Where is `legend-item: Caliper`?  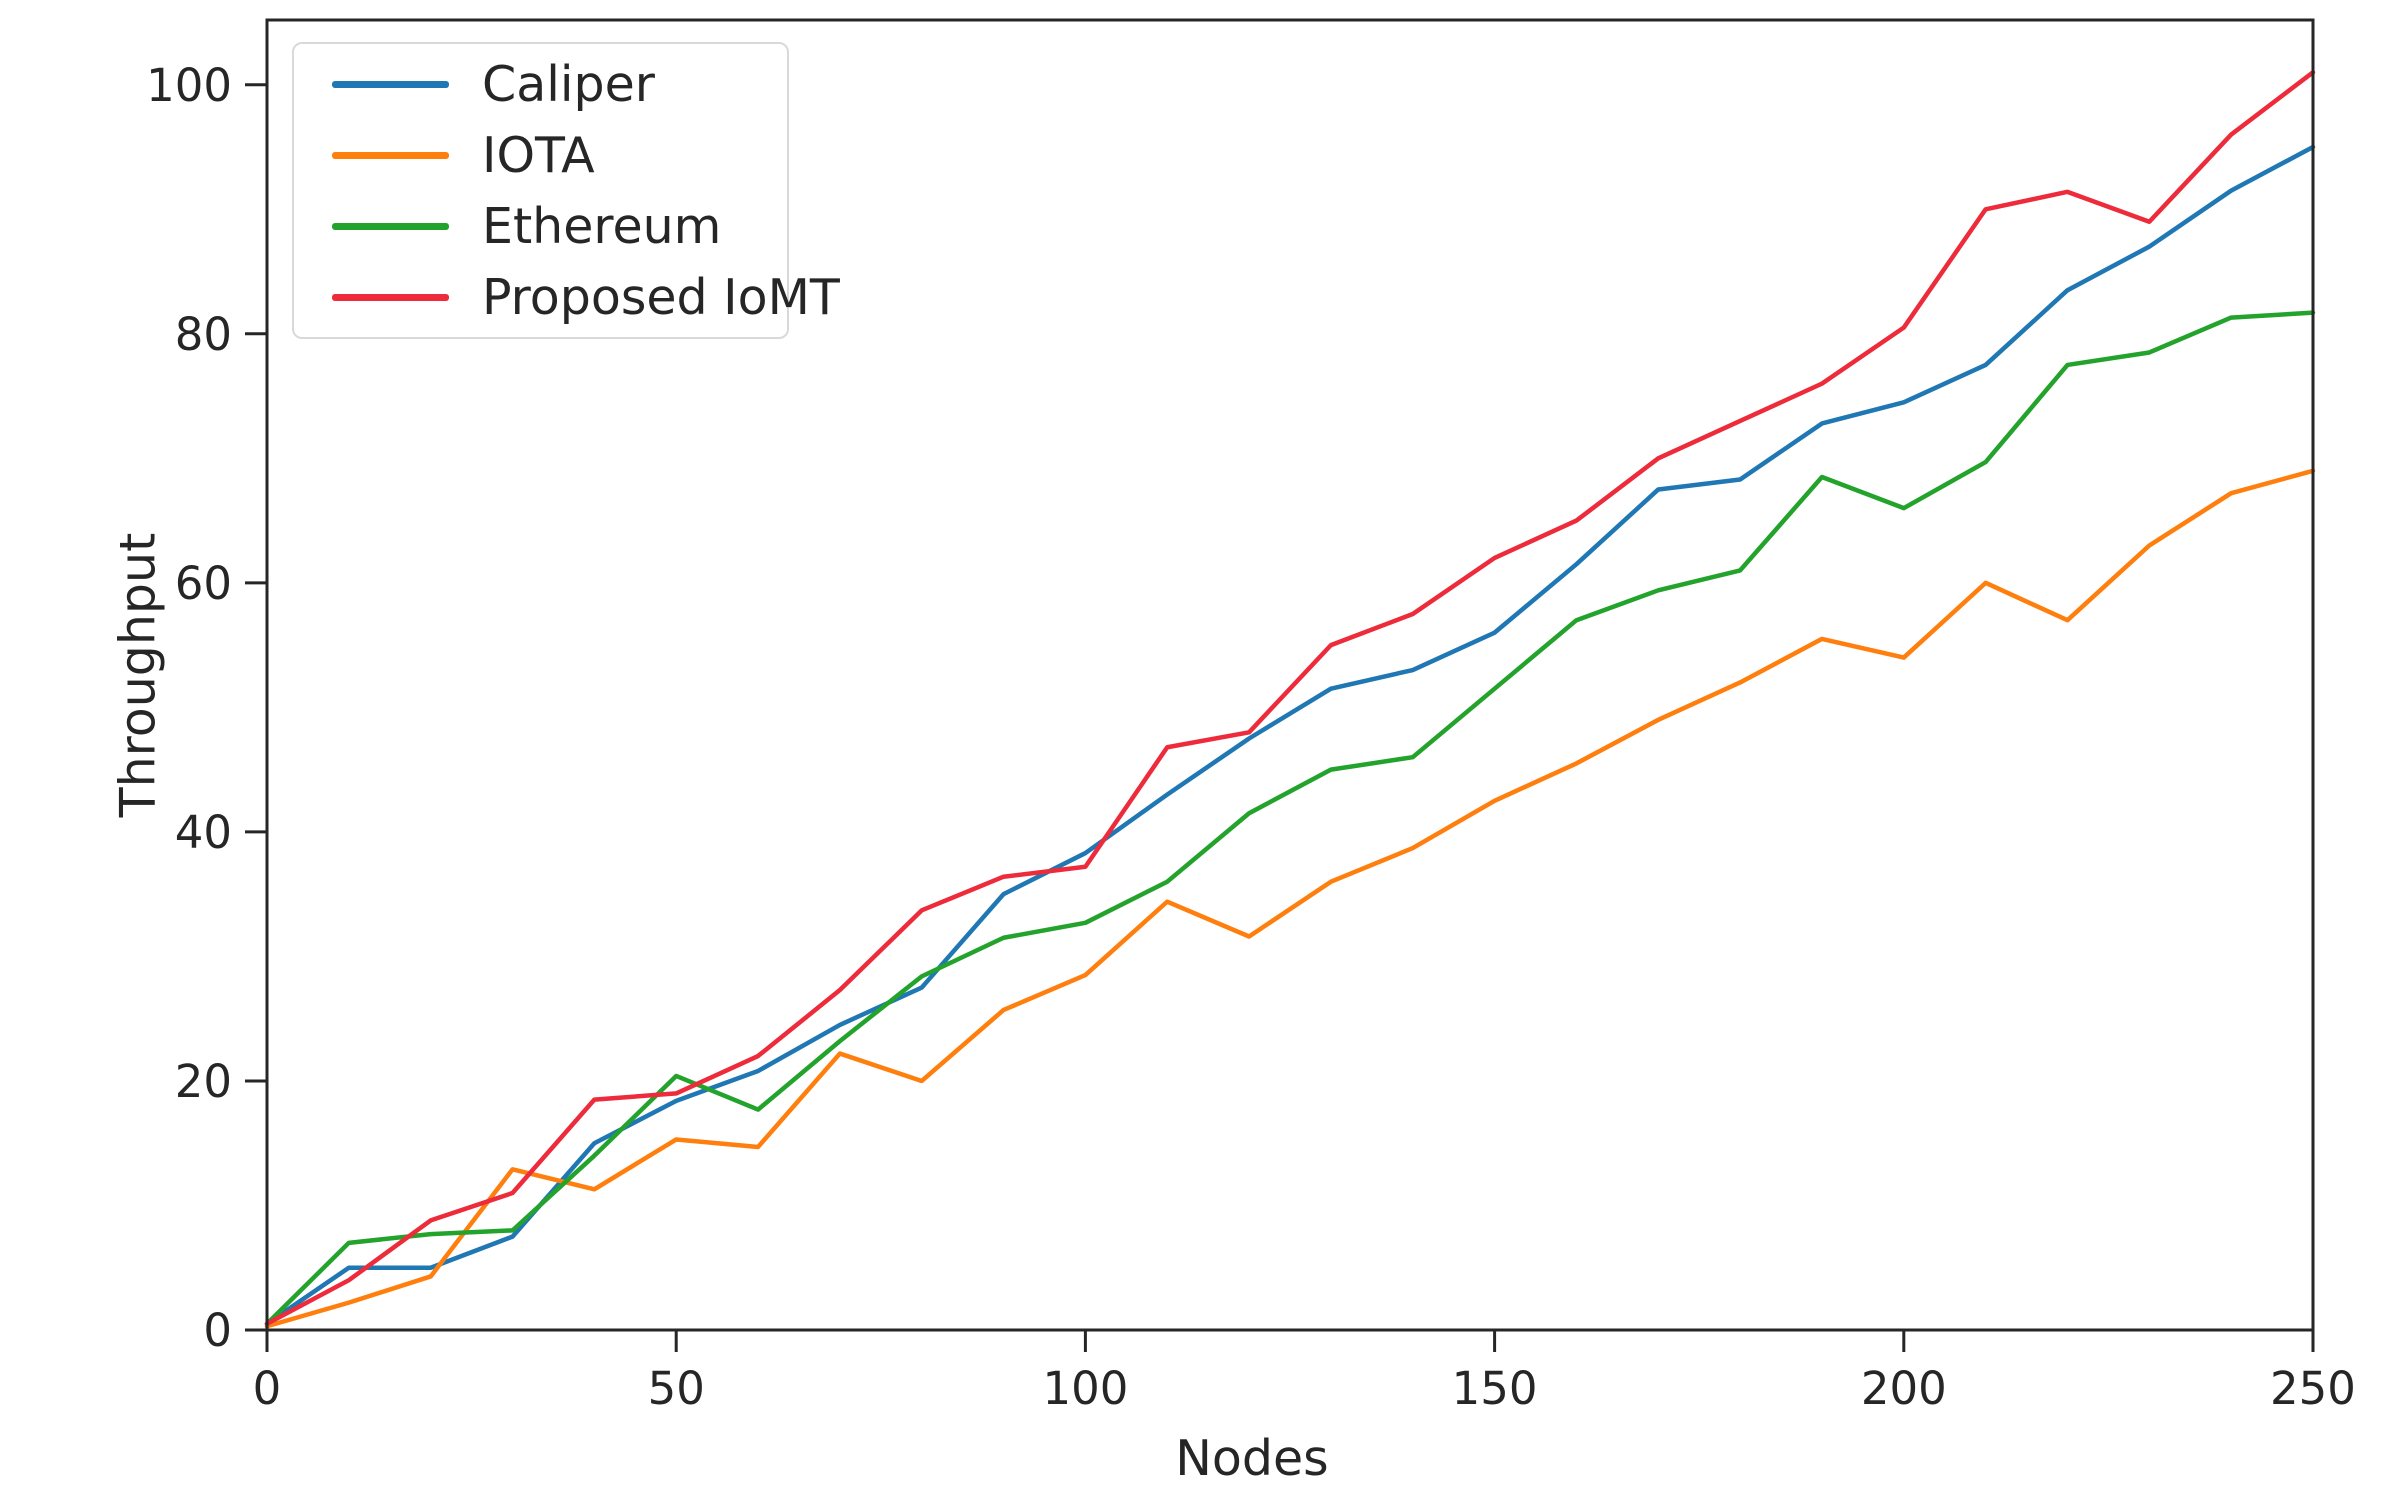
legend-item: Caliper is located at coordinates (540, 84).